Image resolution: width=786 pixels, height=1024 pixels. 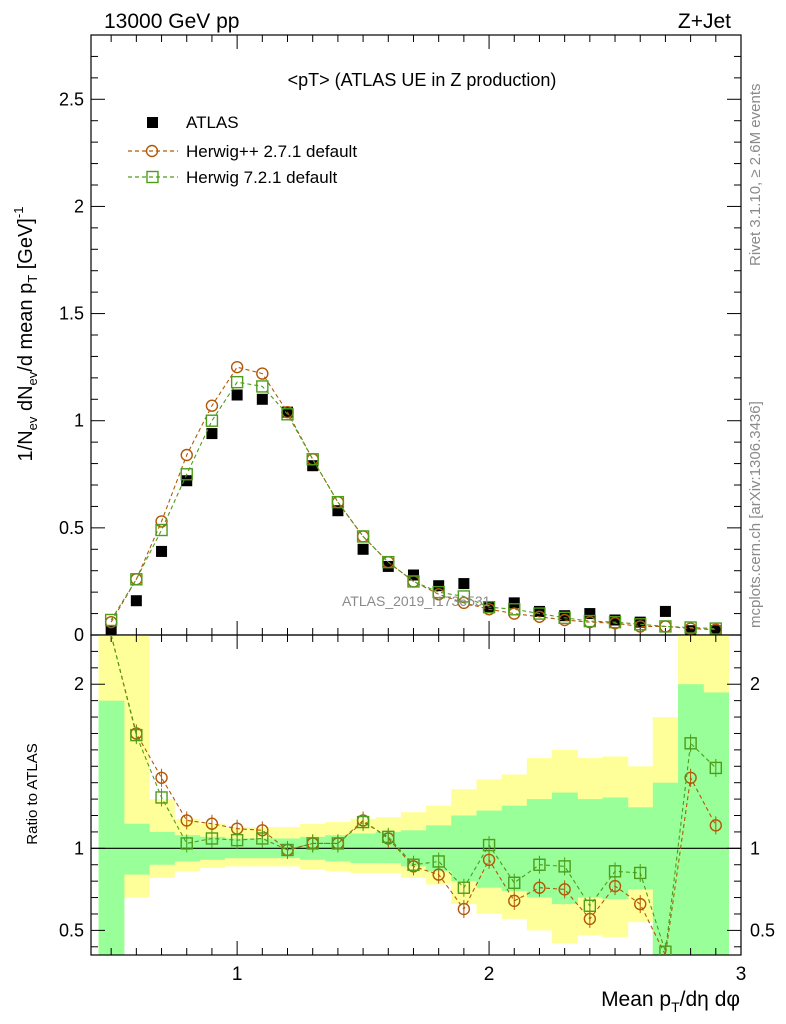 I want to click on main-ytick-label: 2.5, so click(x=71, y=99).